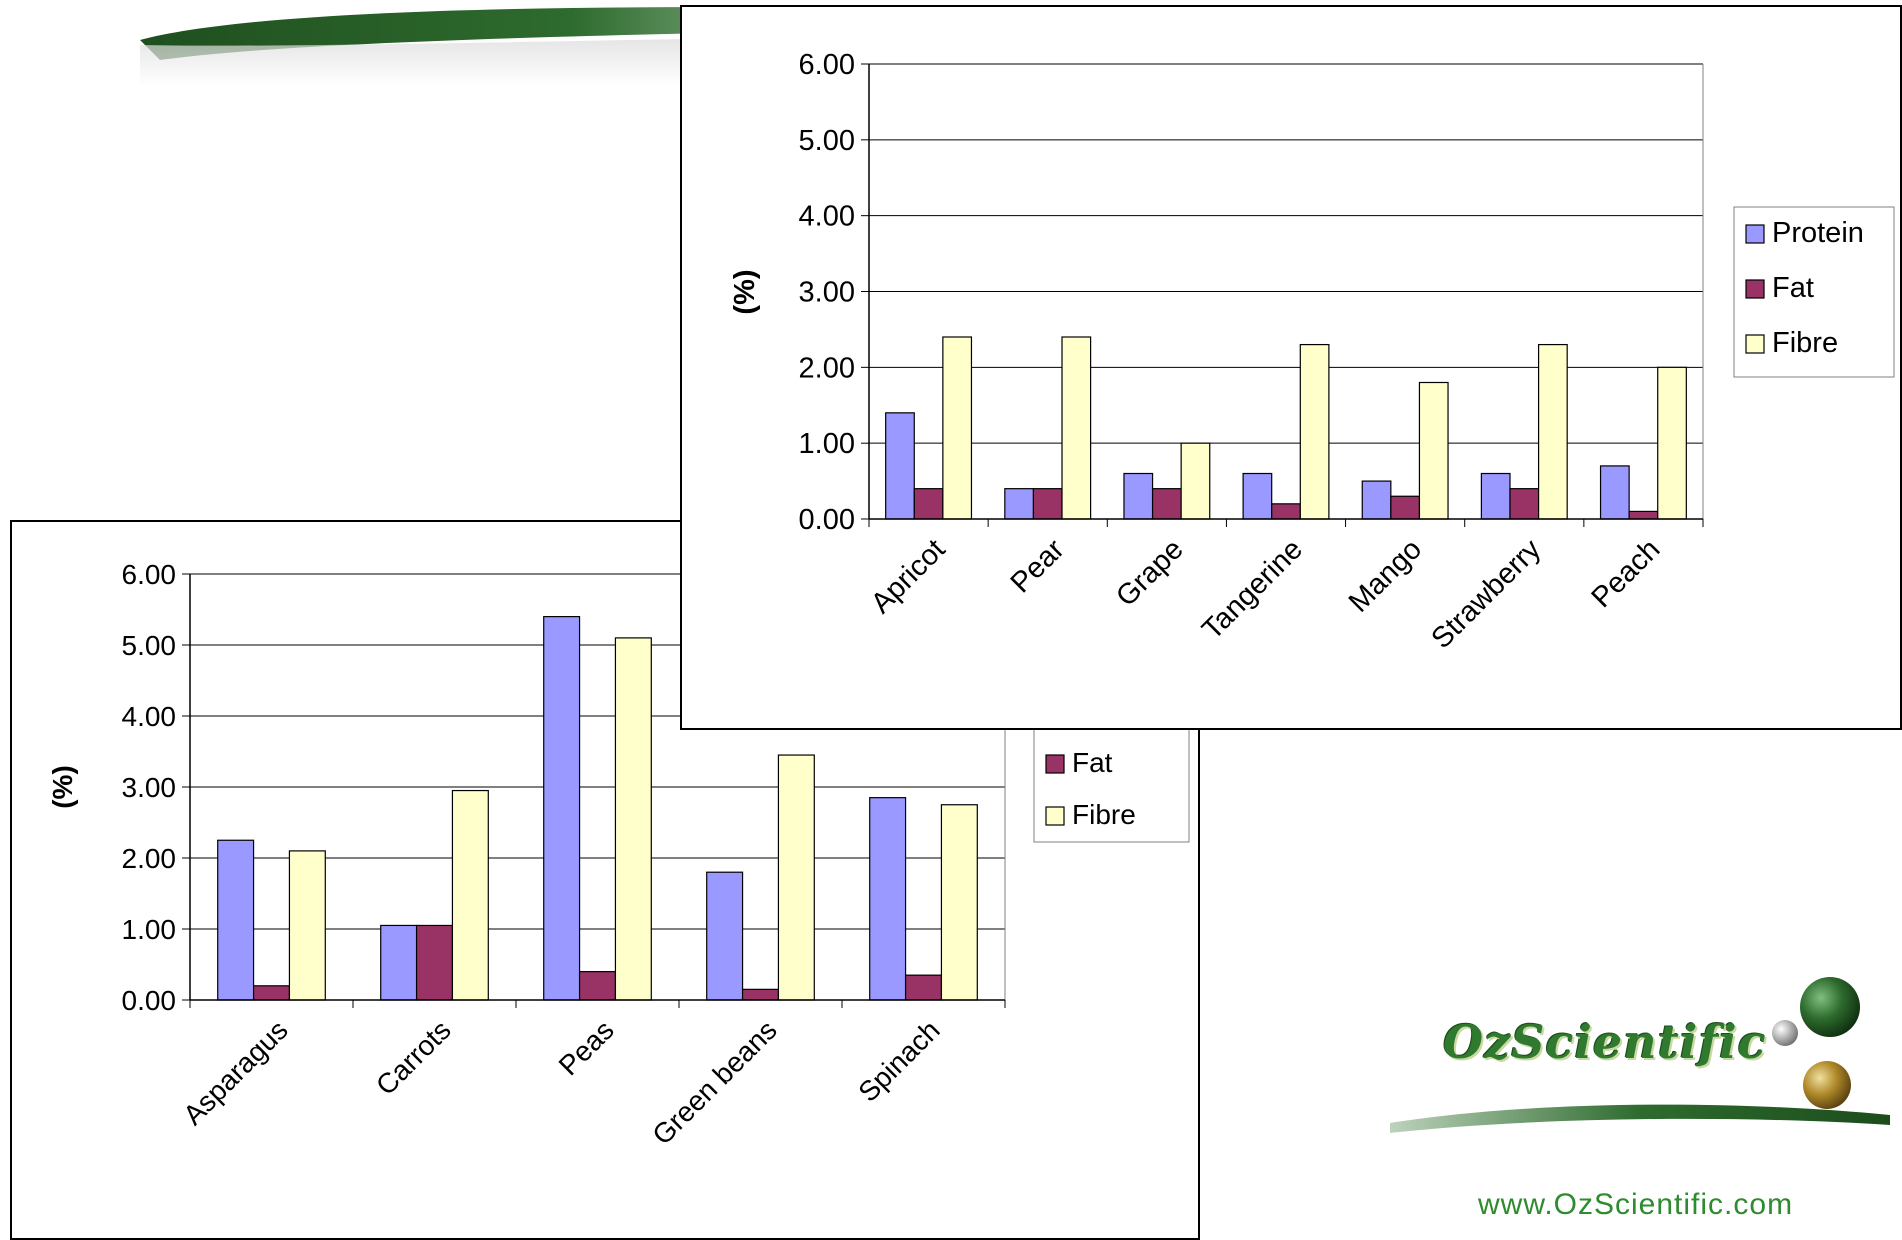 The width and height of the screenshot is (1902, 1240). Describe the element at coordinates (1636, 1204) in the screenshot. I see `website-url: www.OzScientific.com` at that location.